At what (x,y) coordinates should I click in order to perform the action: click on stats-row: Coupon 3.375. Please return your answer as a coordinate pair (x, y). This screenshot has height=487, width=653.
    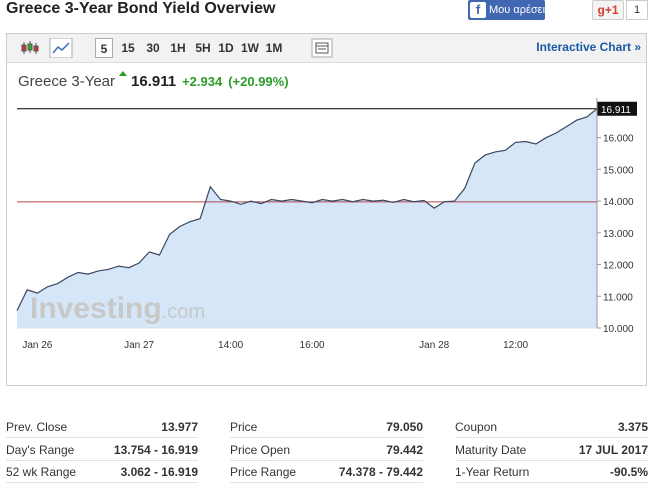
    Looking at the image, I should click on (551, 427).